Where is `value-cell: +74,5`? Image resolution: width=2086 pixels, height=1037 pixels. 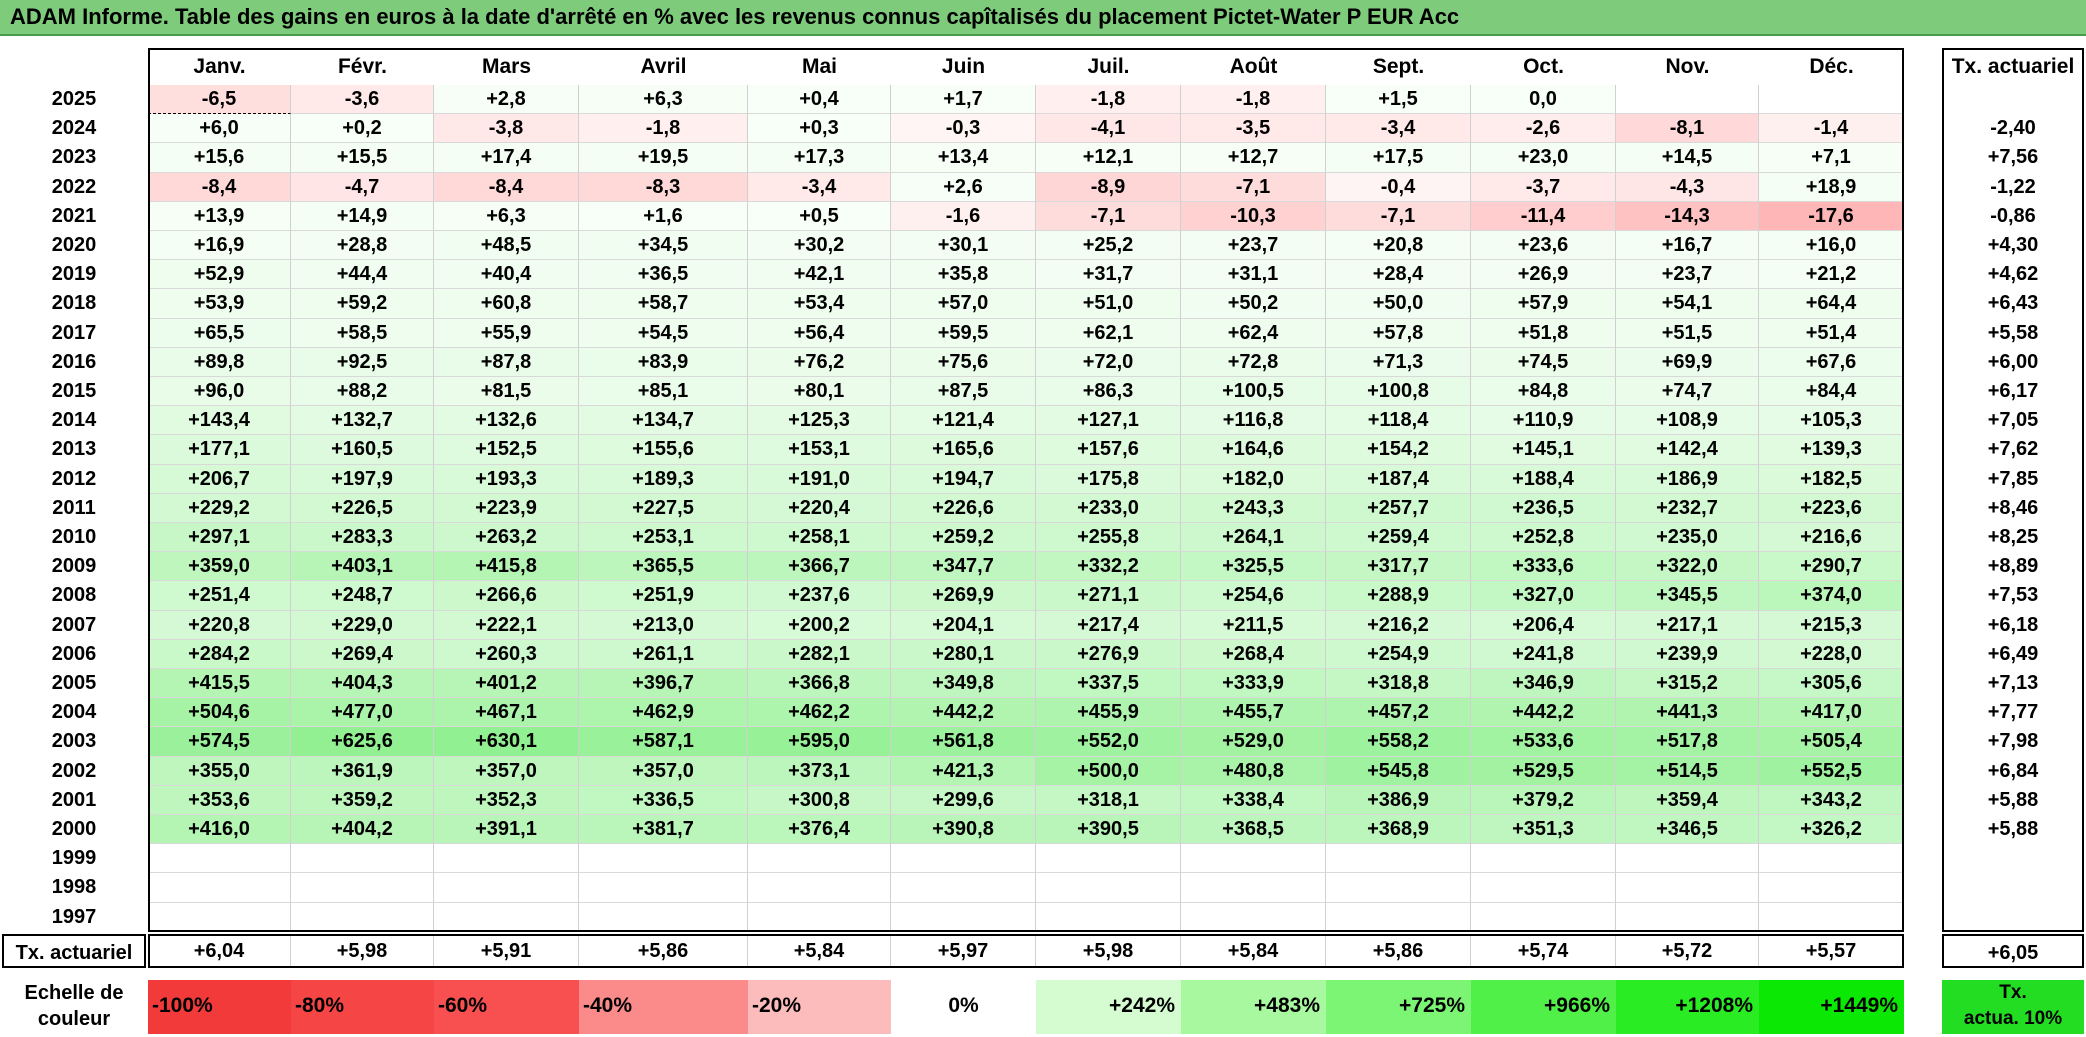
value-cell: +74,5 is located at coordinates (1543, 362).